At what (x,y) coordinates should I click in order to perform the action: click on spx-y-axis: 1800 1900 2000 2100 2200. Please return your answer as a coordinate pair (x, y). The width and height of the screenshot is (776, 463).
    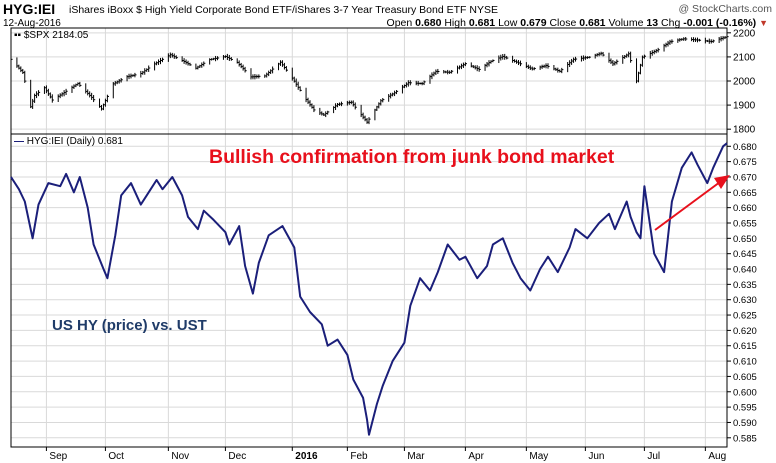
    Looking at the image, I should click on (741, 82).